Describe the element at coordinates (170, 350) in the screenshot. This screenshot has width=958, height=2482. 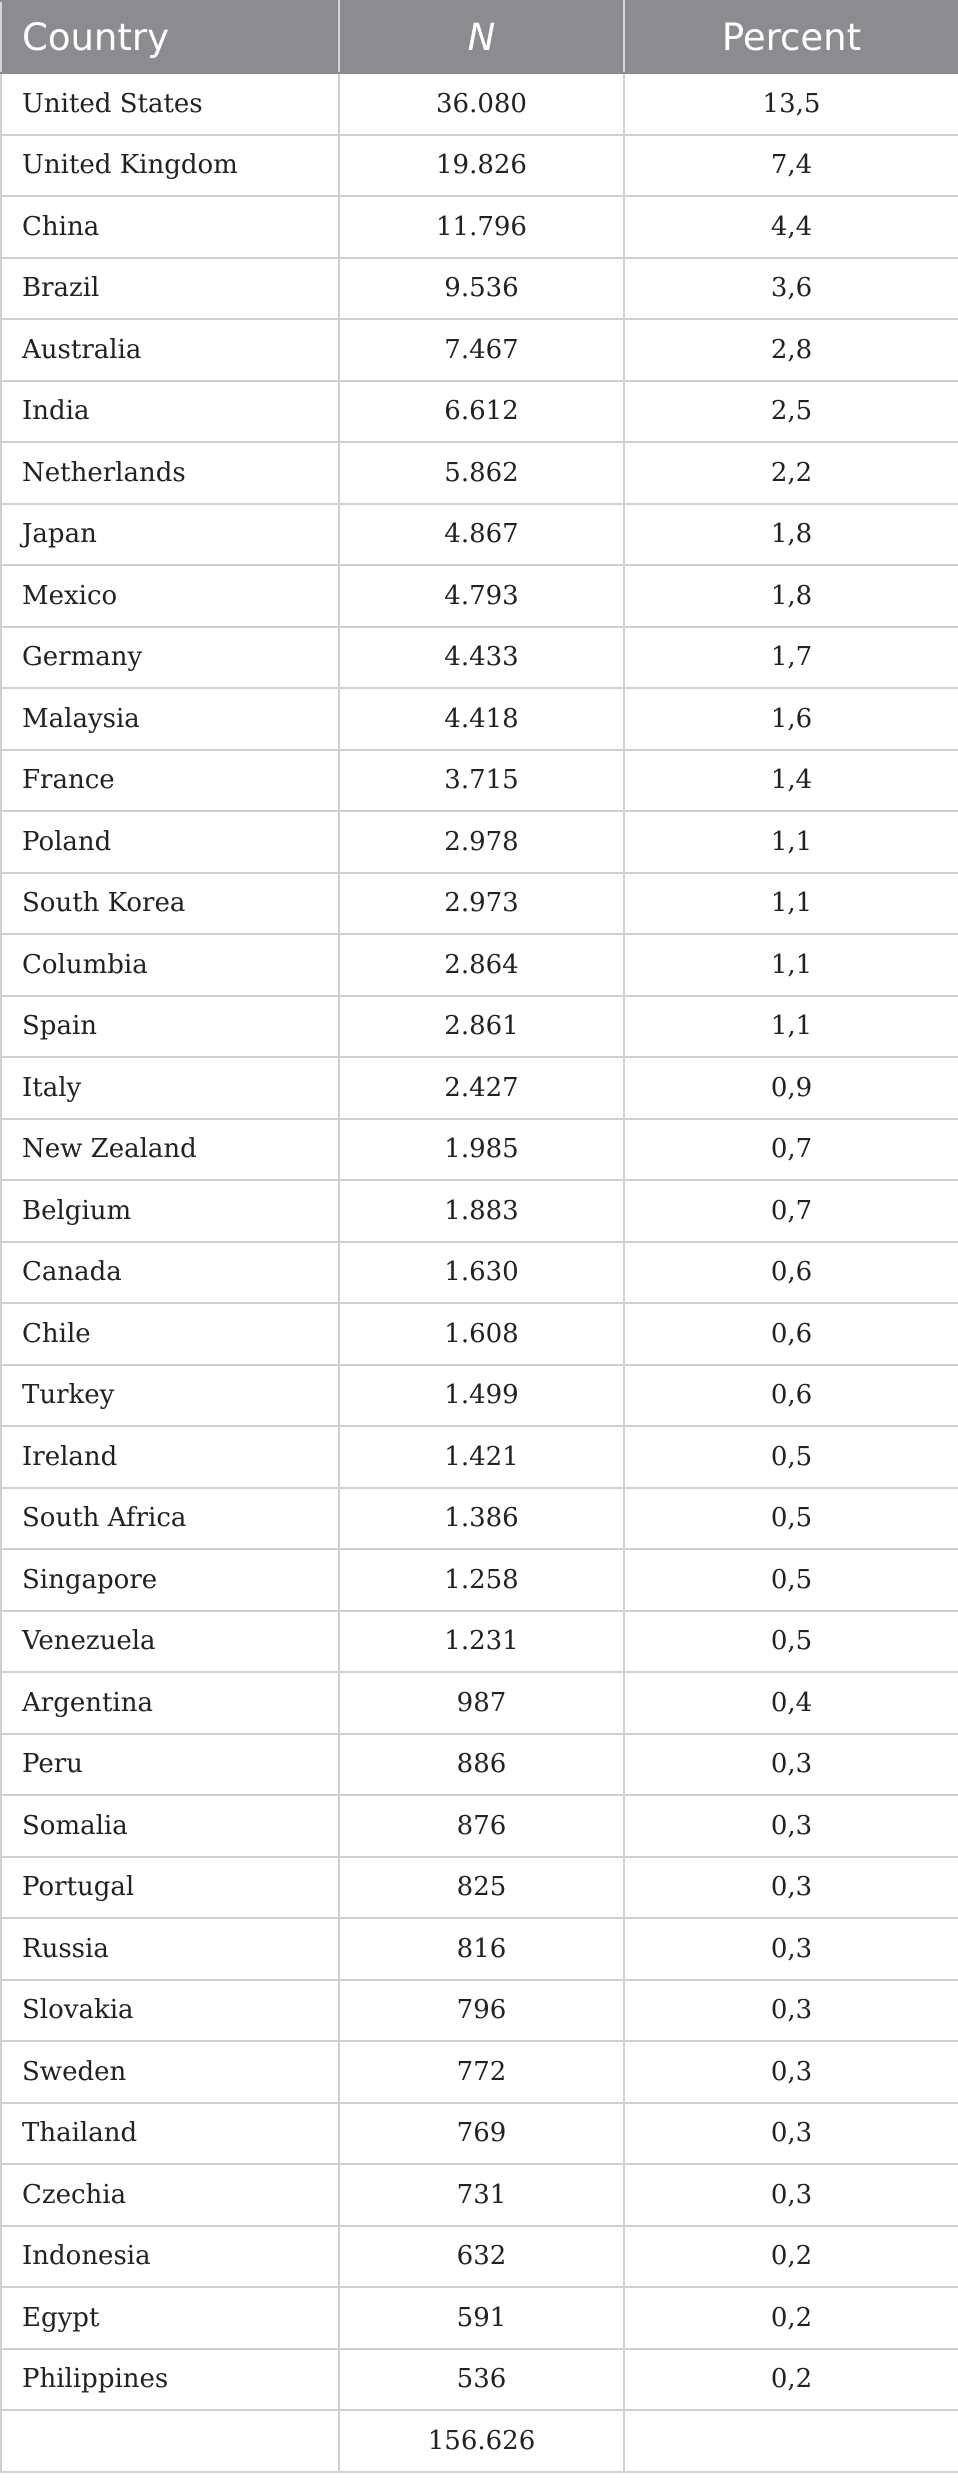
I see `cell-country: Australia` at that location.